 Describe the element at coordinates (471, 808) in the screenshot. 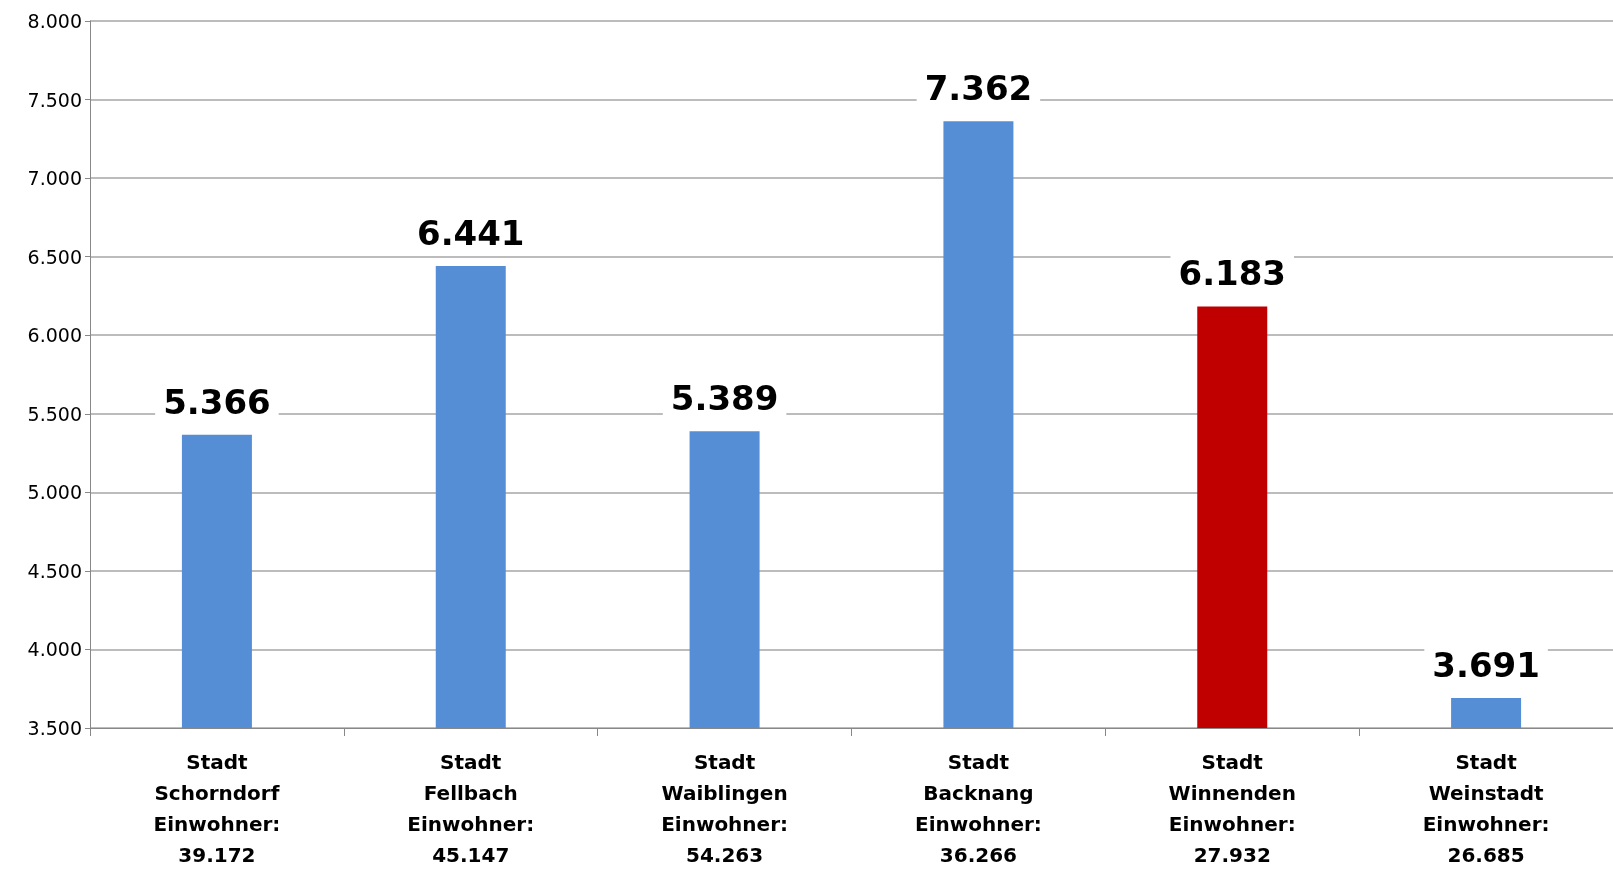

I see `x-tick-label: Stadt Fellbach Einwohner: 45.147` at that location.